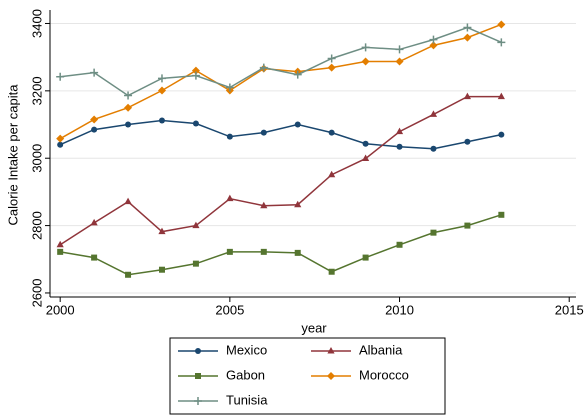  What do you see at coordinates (399, 309) in the screenshot?
I see `x-tick-label: 2010` at bounding box center [399, 309].